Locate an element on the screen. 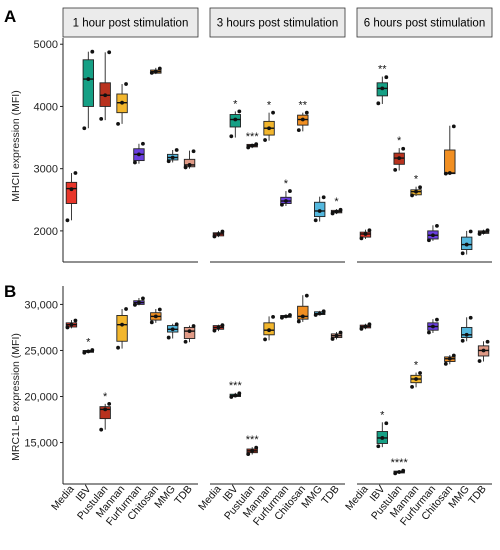  panel-a-facet-1: 1 hour post stimulation is located at coordinates (130, 135).